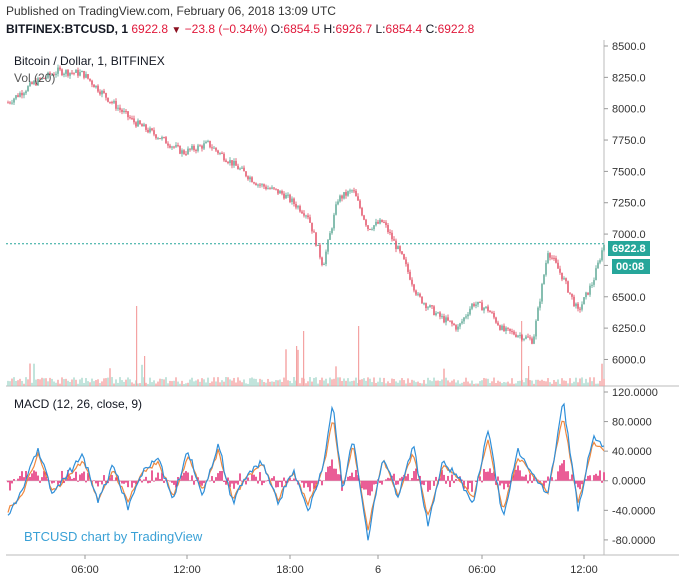 The width and height of the screenshot is (679, 585). I want to click on close-value: 6922.8, so click(456, 29).